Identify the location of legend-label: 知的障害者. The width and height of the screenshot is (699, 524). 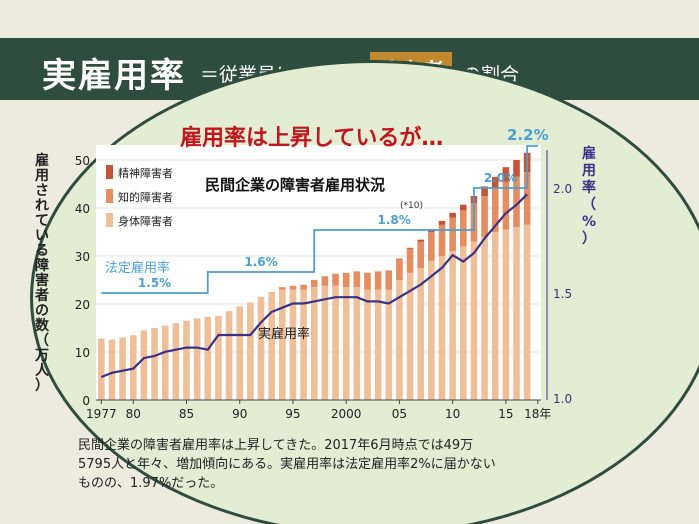
(145, 197).